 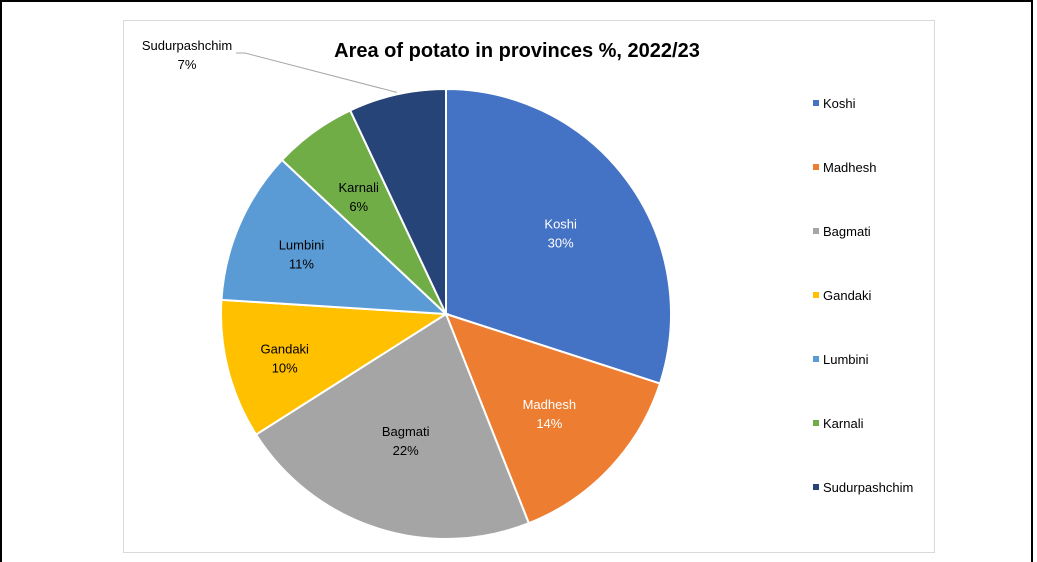 What do you see at coordinates (187, 64) in the screenshot?
I see `data-label-value: 7%` at bounding box center [187, 64].